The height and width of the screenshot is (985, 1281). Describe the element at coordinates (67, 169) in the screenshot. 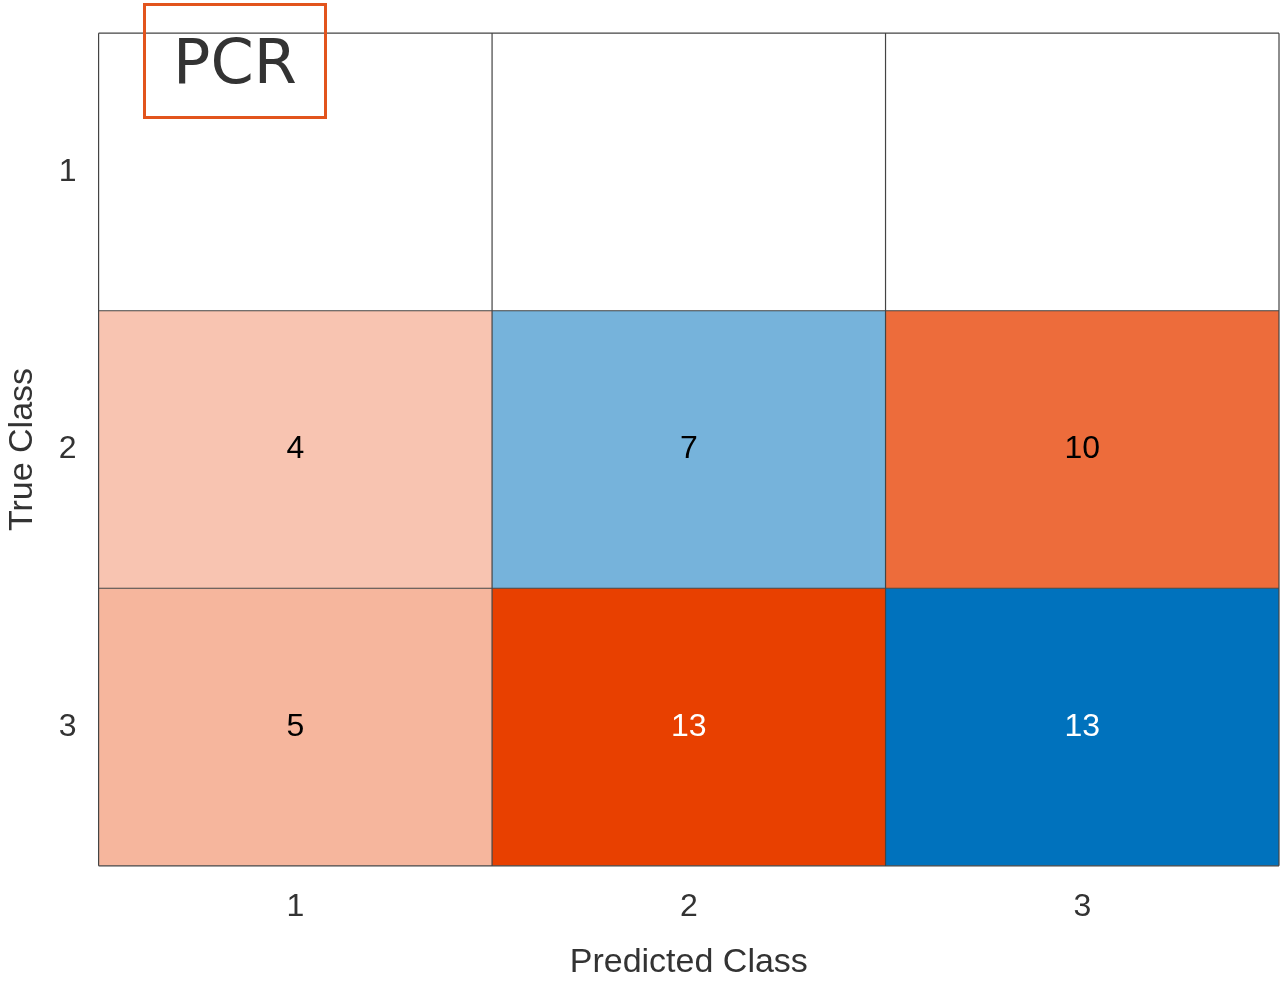

I see `y-tick-label: 1` at that location.